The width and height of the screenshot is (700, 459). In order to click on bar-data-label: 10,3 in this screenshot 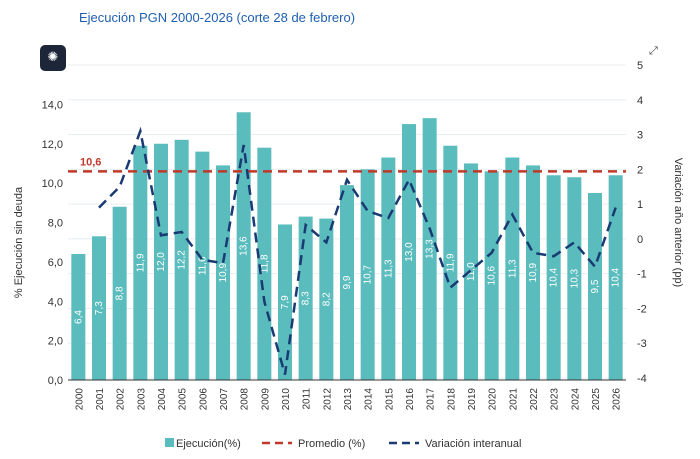, I will do `click(574, 278)`.